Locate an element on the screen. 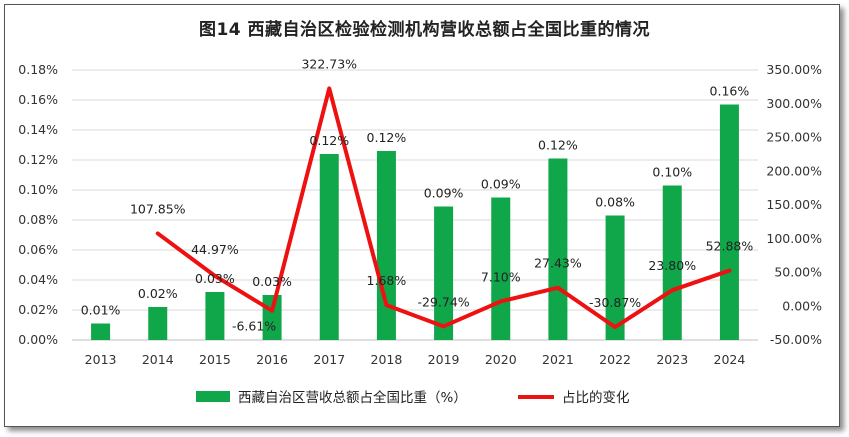  x-tick-label: 2020 is located at coordinates (501, 359).